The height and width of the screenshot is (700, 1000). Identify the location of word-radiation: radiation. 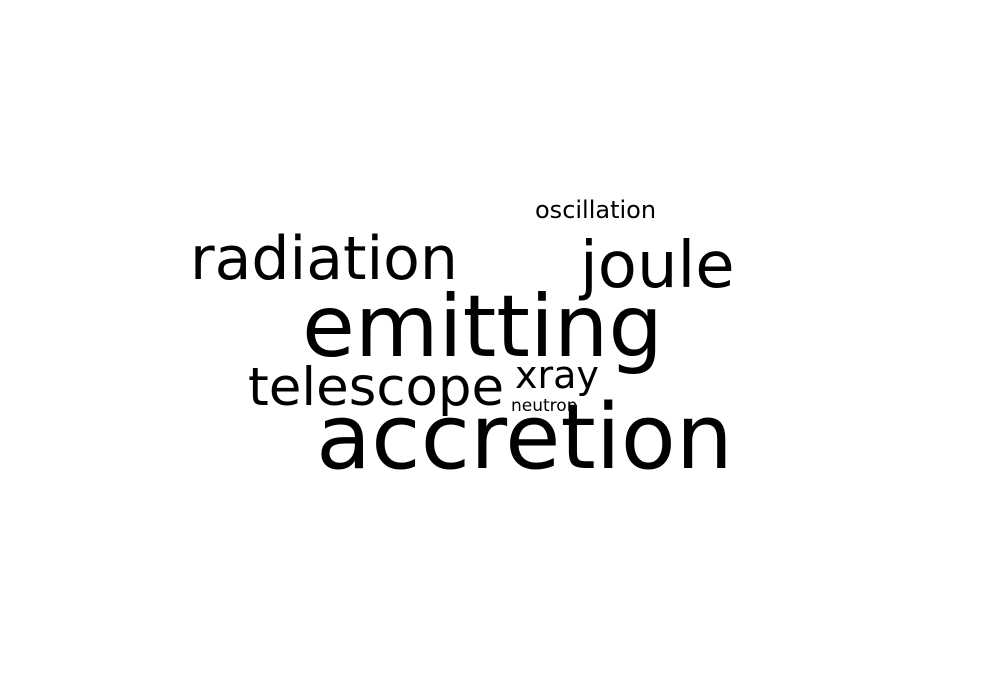
(324, 259).